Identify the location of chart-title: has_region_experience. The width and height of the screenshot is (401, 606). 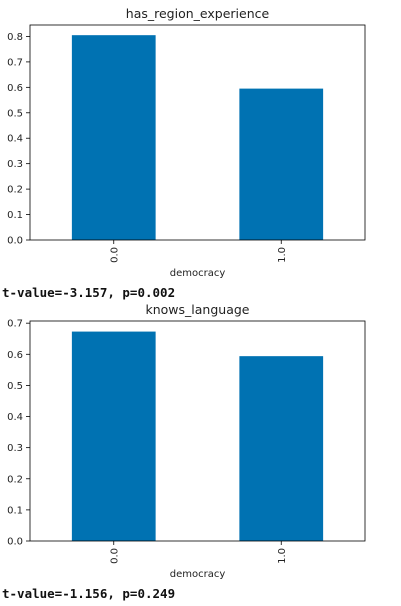
(198, 13).